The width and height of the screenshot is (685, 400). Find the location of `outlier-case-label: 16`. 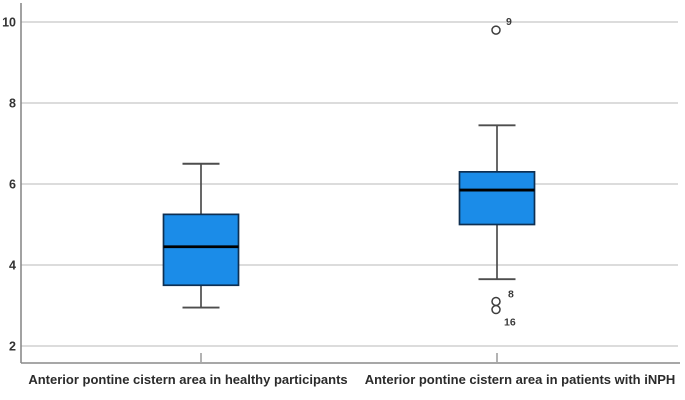

outlier-case-label: 16 is located at coordinates (510, 323).